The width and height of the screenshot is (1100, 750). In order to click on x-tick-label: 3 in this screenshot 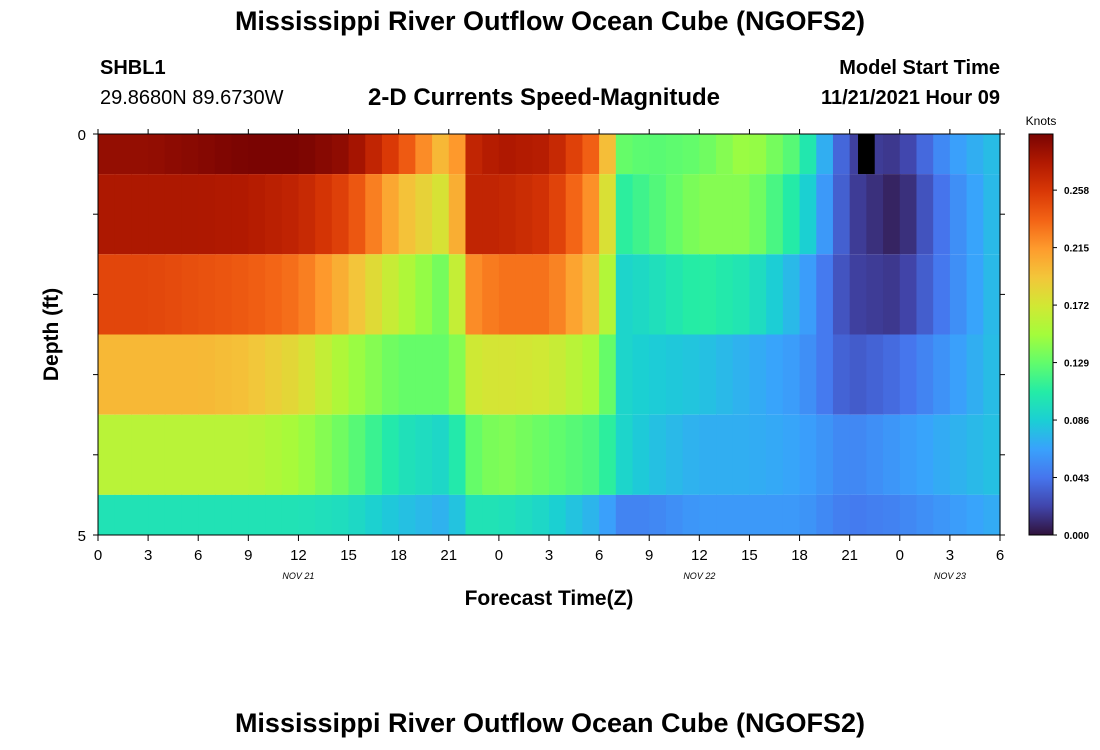, I will do `click(148, 555)`.